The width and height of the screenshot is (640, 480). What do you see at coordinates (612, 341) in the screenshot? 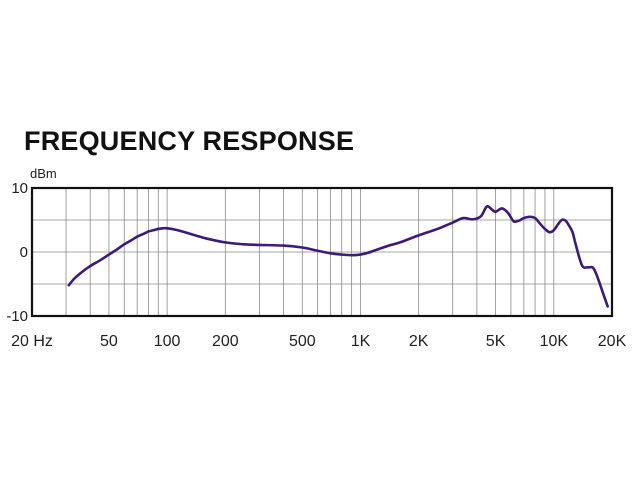
I see `x-tick-label: 20K` at bounding box center [612, 341].